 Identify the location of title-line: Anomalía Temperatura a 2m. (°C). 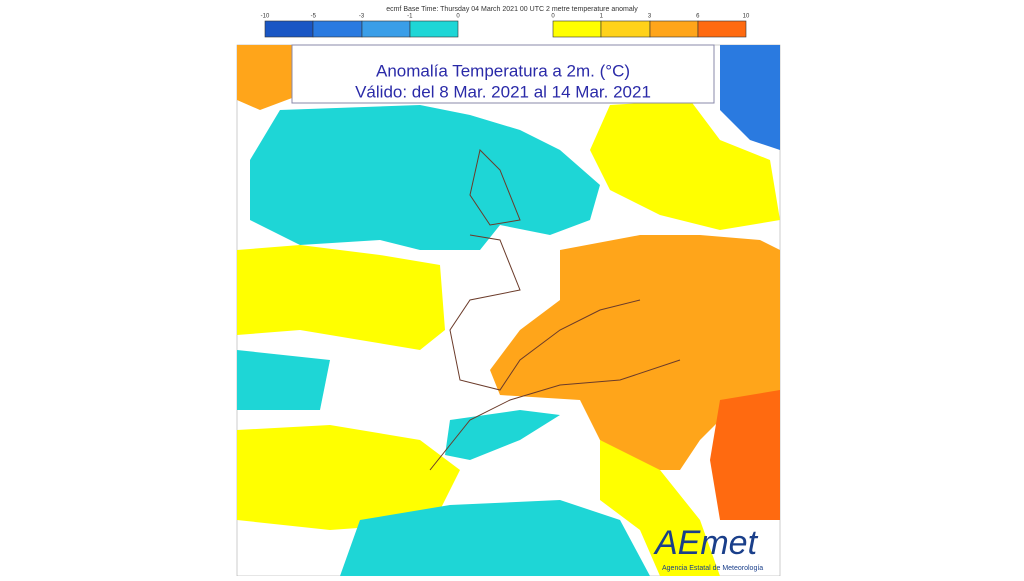
(503, 70).